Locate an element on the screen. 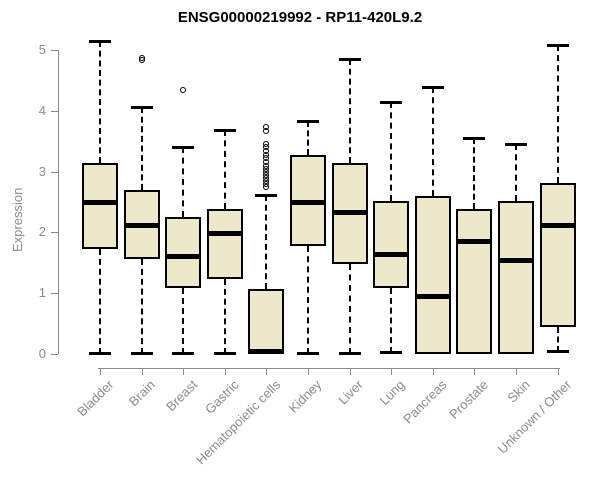  whisker-cap-upper-hematopoietic-cells is located at coordinates (266, 196).